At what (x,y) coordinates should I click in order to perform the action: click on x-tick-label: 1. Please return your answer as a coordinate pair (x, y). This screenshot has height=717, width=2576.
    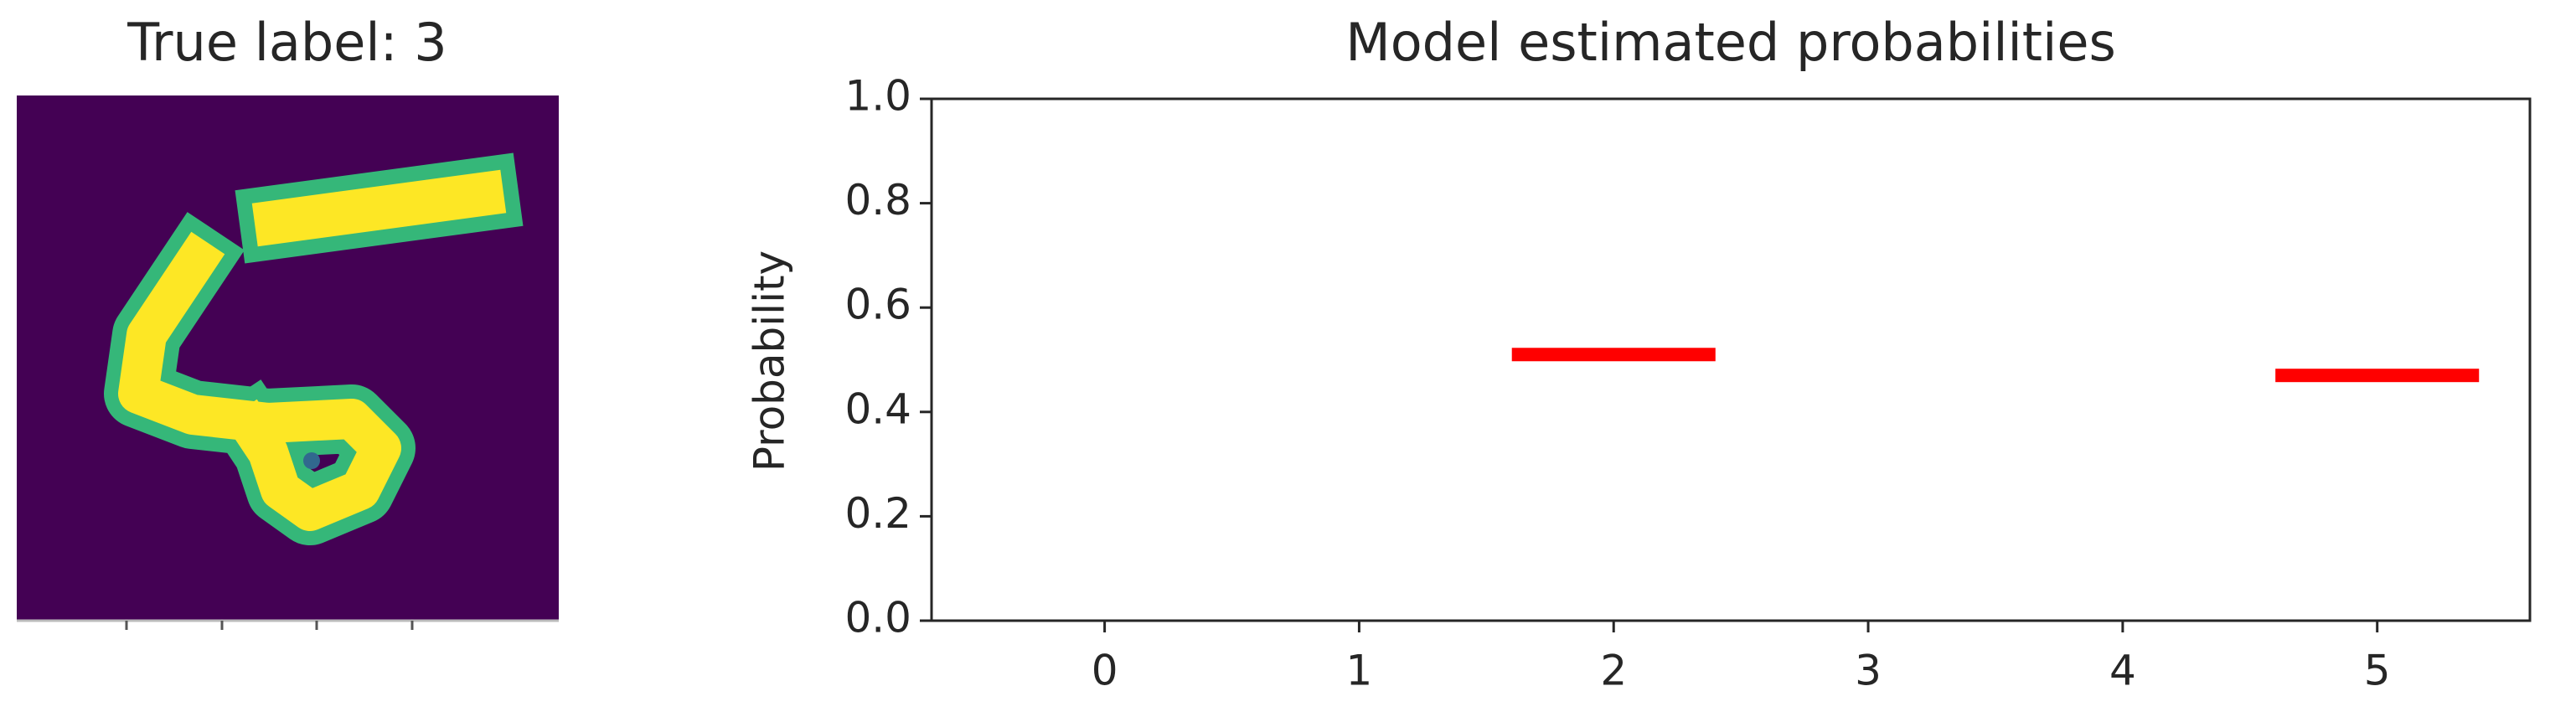
    Looking at the image, I should click on (1359, 671).